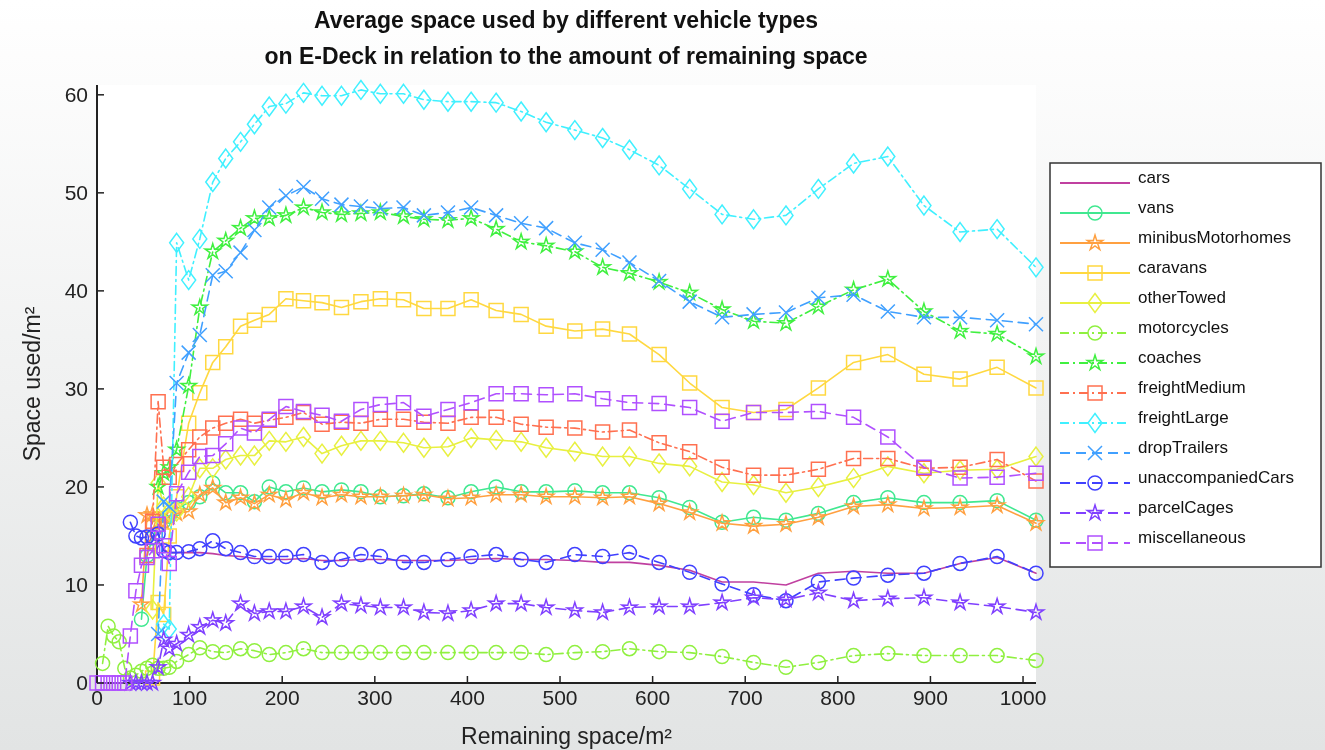 The height and width of the screenshot is (750, 1325). Describe the element at coordinates (560, 697) in the screenshot. I see `x-tick-label: 500` at that location.